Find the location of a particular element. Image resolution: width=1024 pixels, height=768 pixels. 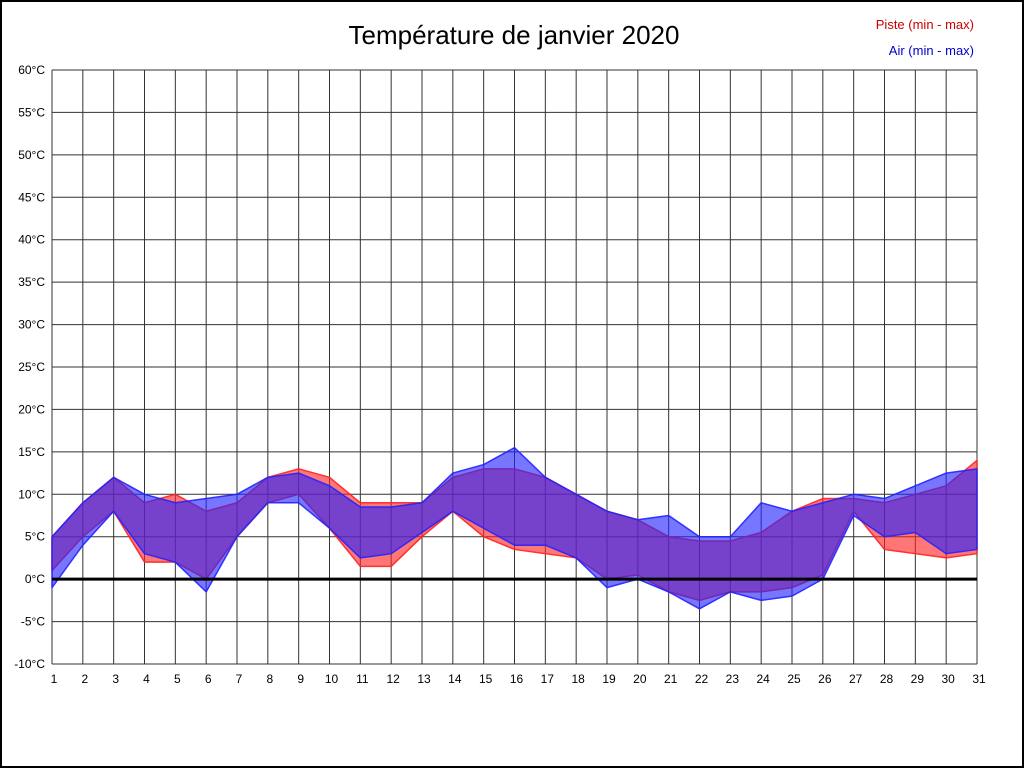

x-tick-label: 3 is located at coordinates (115, 679).